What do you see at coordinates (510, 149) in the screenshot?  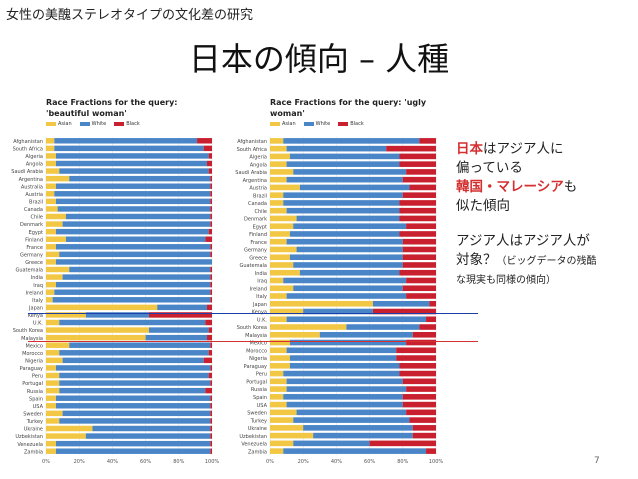 I see `annotation-line: 日本はアジア人に` at bounding box center [510, 149].